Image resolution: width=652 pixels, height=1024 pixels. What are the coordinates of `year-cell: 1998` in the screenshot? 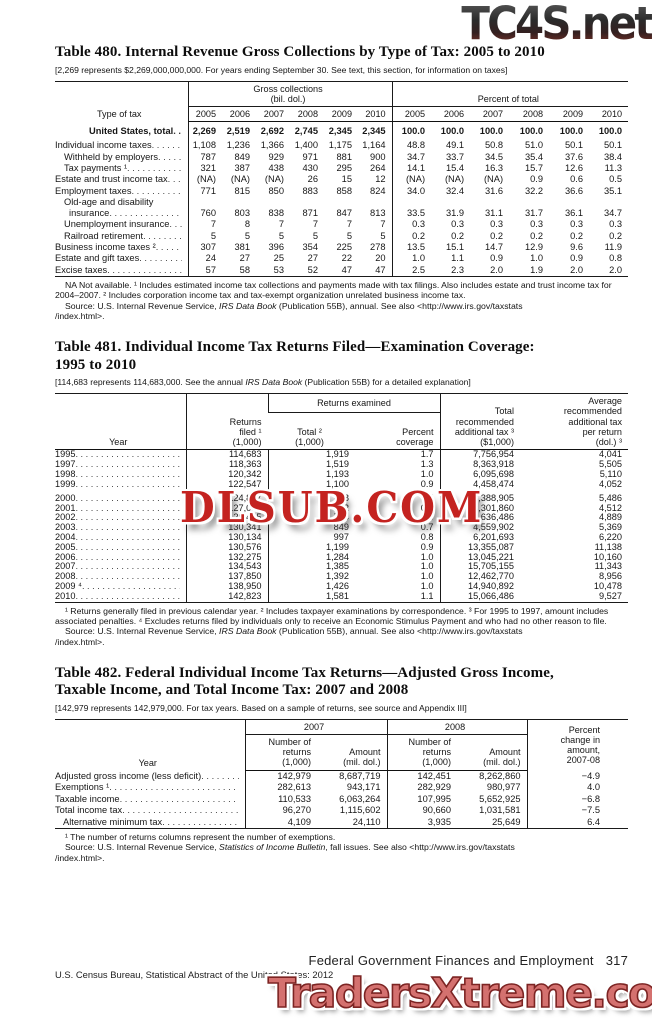 It's located at (120, 475).